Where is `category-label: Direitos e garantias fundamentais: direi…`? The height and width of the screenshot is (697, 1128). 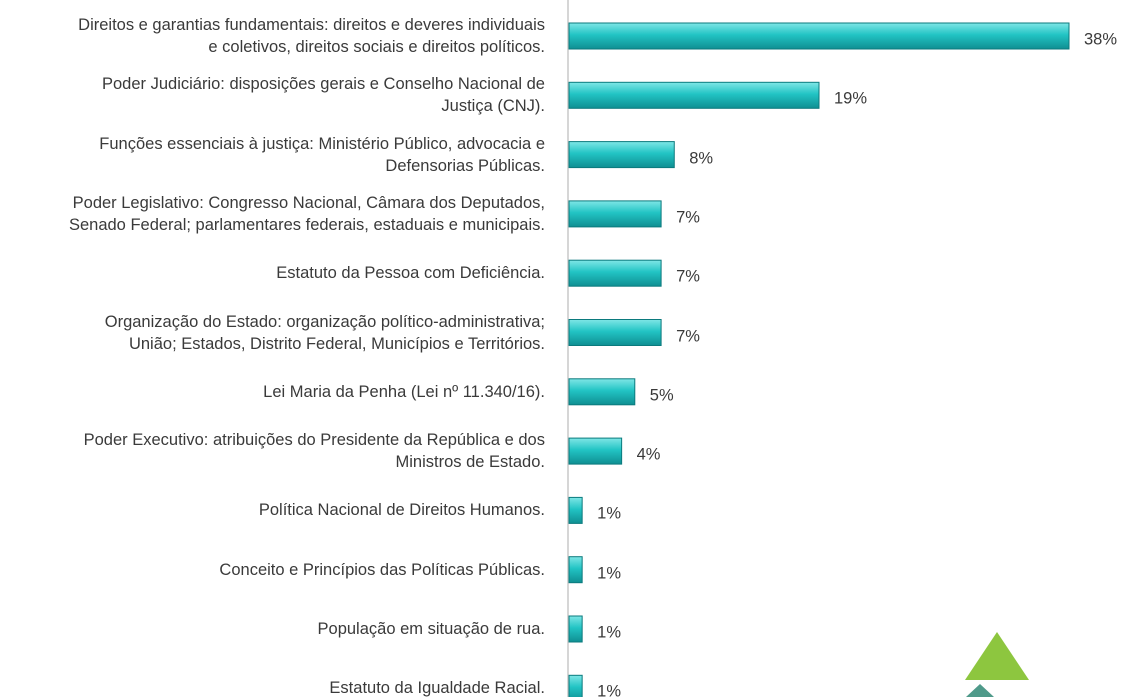
category-label: Direitos e garantias fundamentais: direi… is located at coordinates (311, 36).